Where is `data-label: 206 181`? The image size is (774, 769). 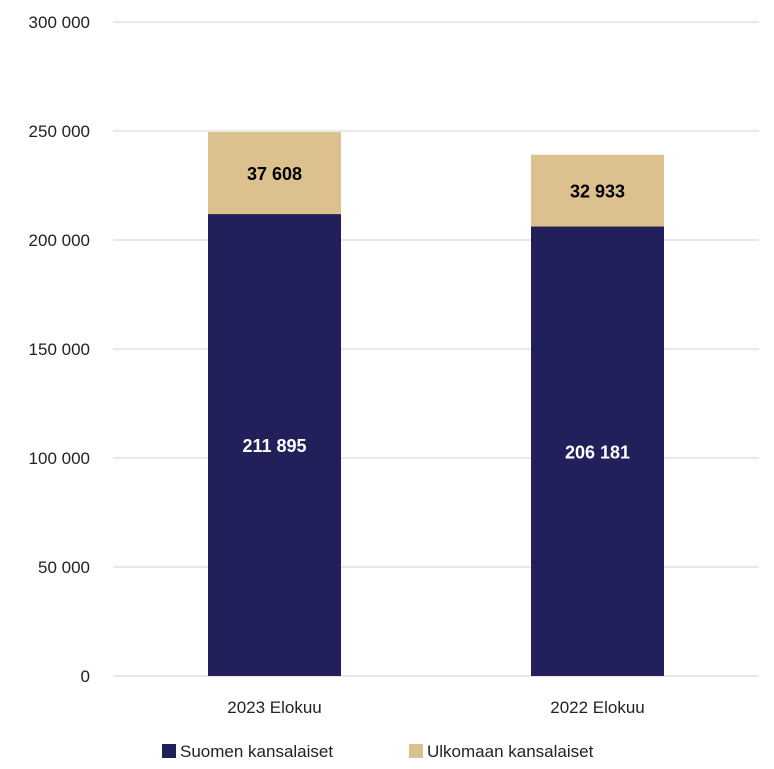 data-label: 206 181 is located at coordinates (597, 452).